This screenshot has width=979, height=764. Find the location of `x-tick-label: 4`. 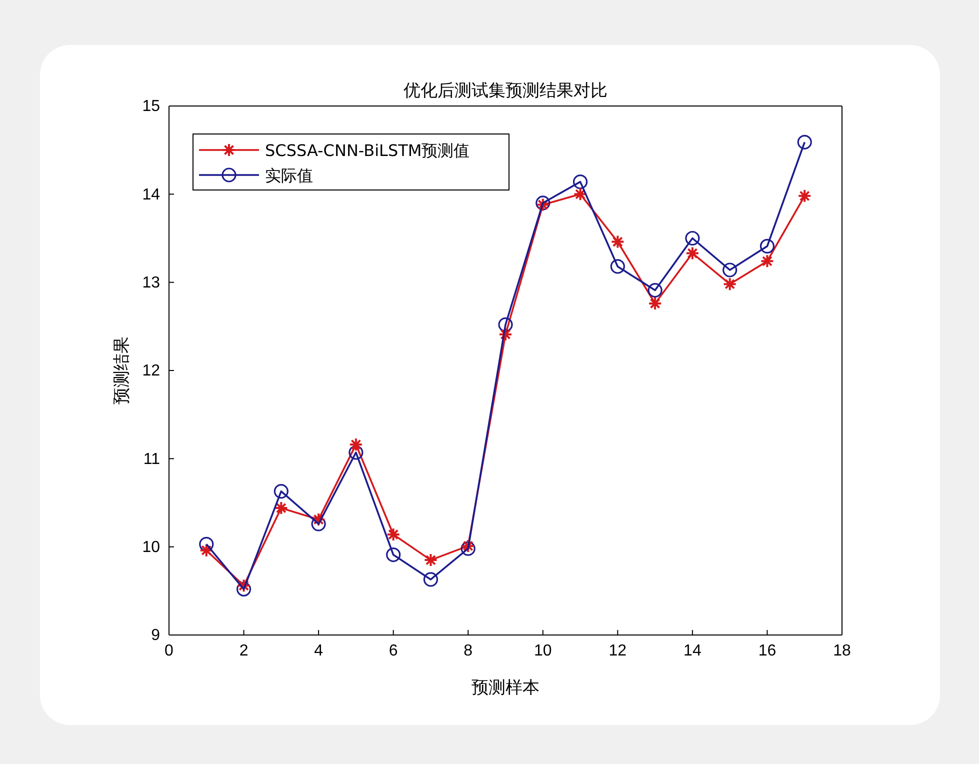

x-tick-label: 4 is located at coordinates (319, 651).